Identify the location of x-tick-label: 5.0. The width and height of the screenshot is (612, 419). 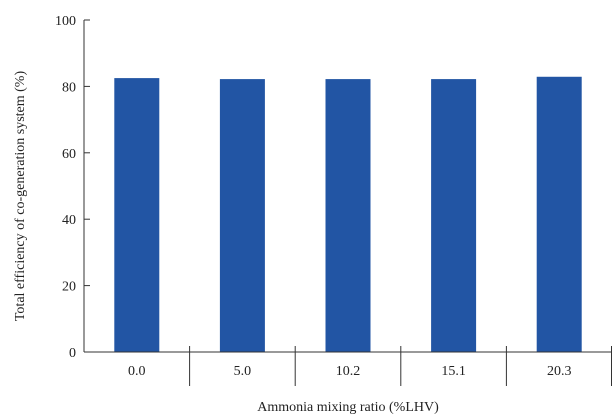
(243, 371).